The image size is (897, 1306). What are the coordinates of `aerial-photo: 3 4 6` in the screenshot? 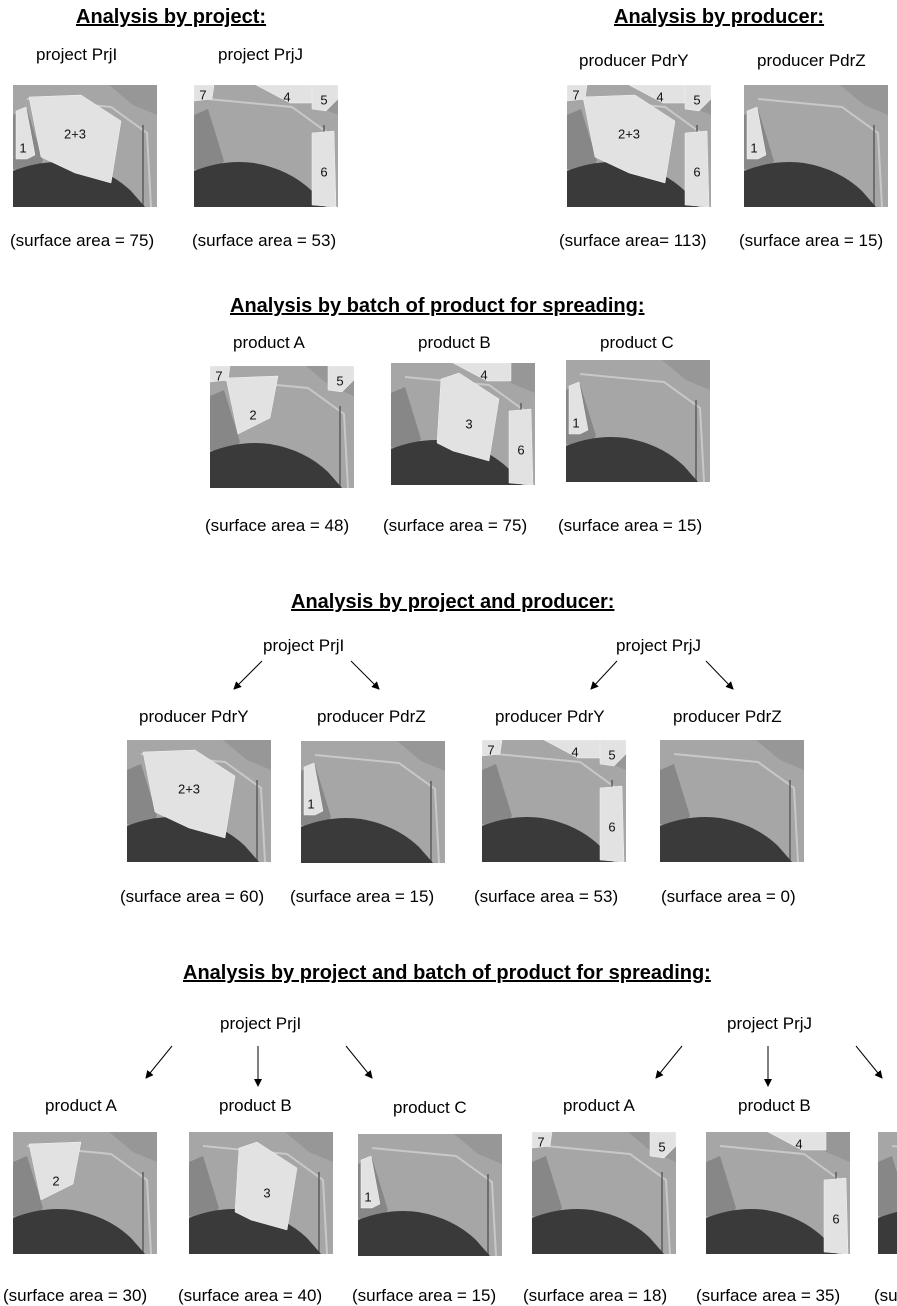 It's located at (463, 424).